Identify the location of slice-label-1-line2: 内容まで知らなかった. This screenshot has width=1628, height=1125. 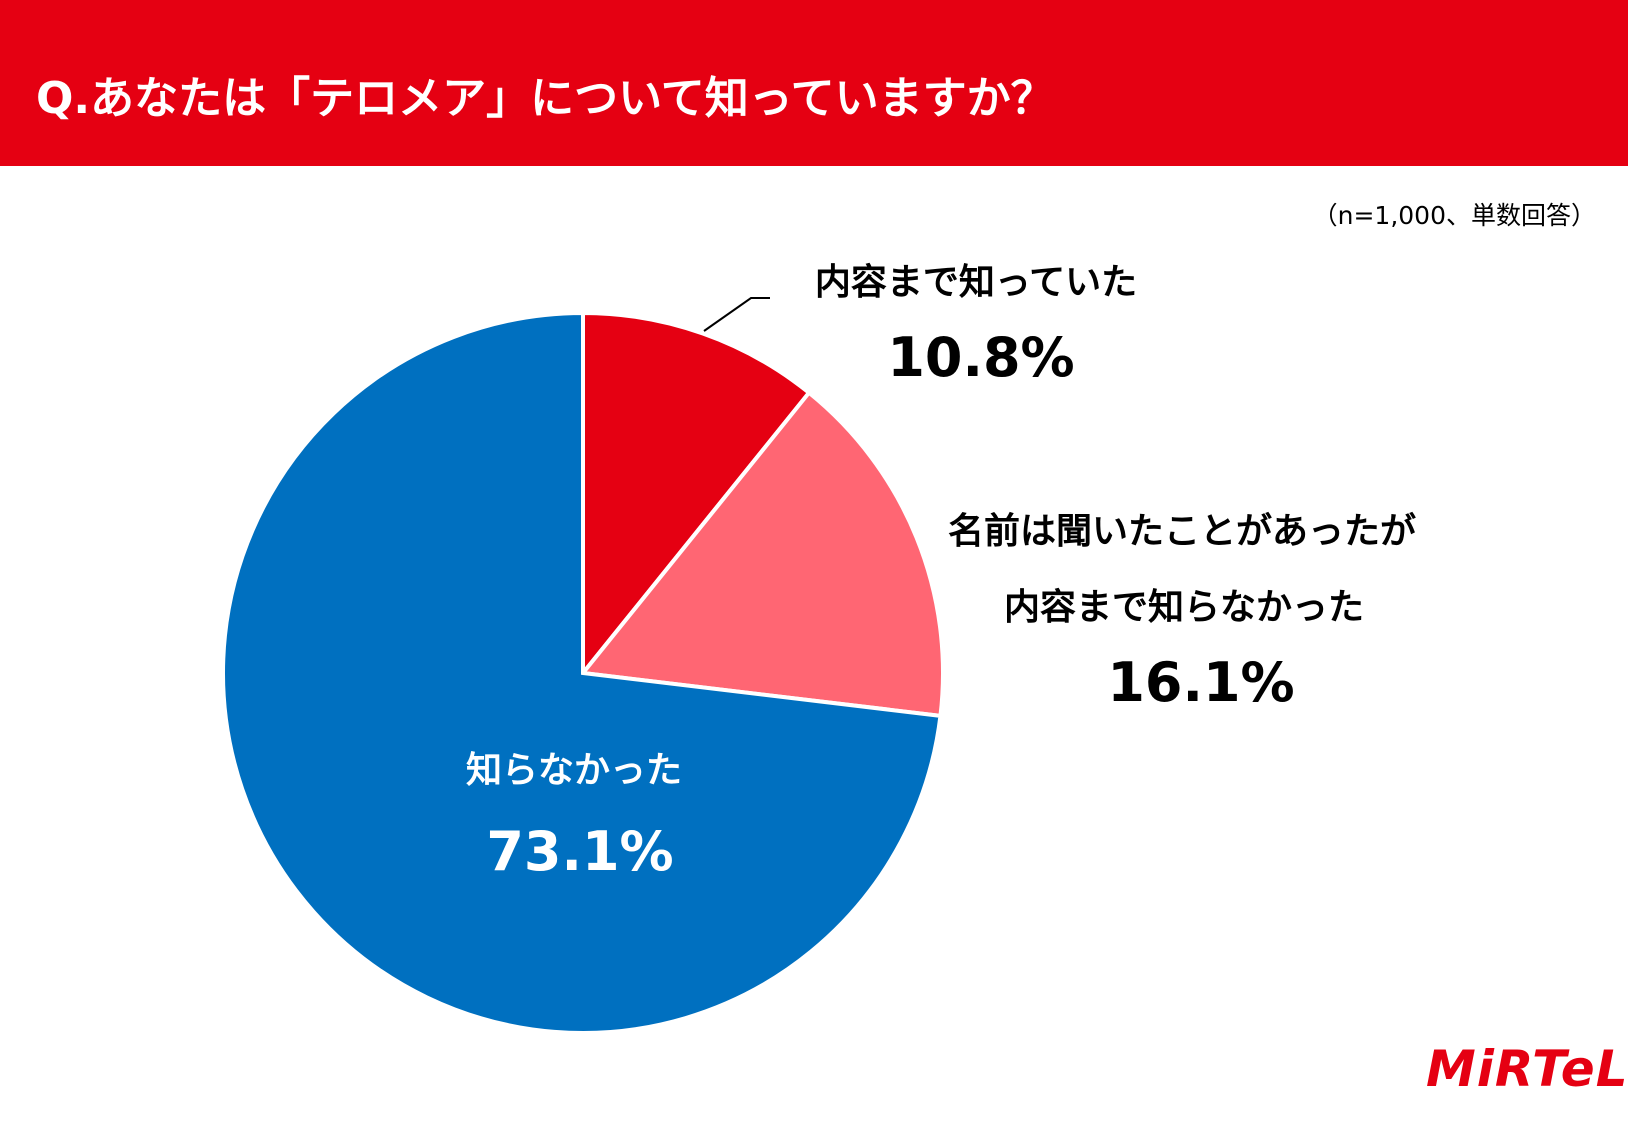
(1184, 607).